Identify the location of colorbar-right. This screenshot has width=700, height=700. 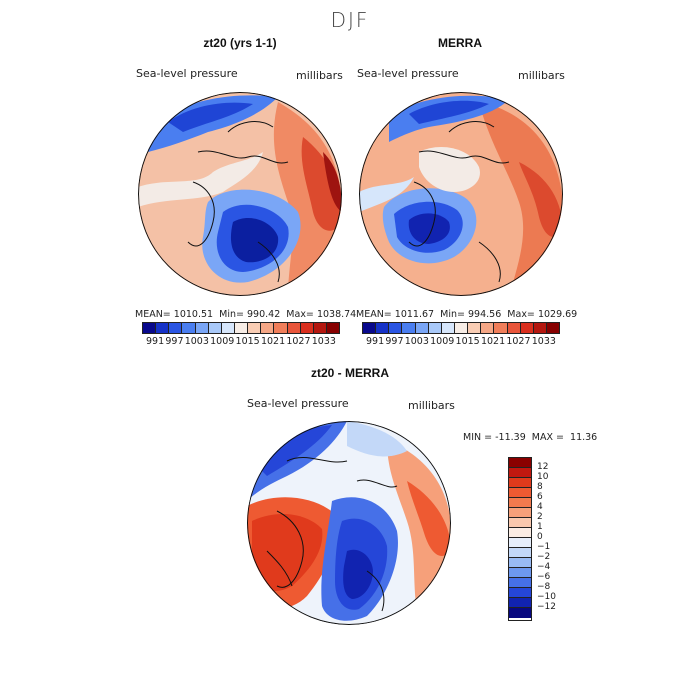
(461, 328).